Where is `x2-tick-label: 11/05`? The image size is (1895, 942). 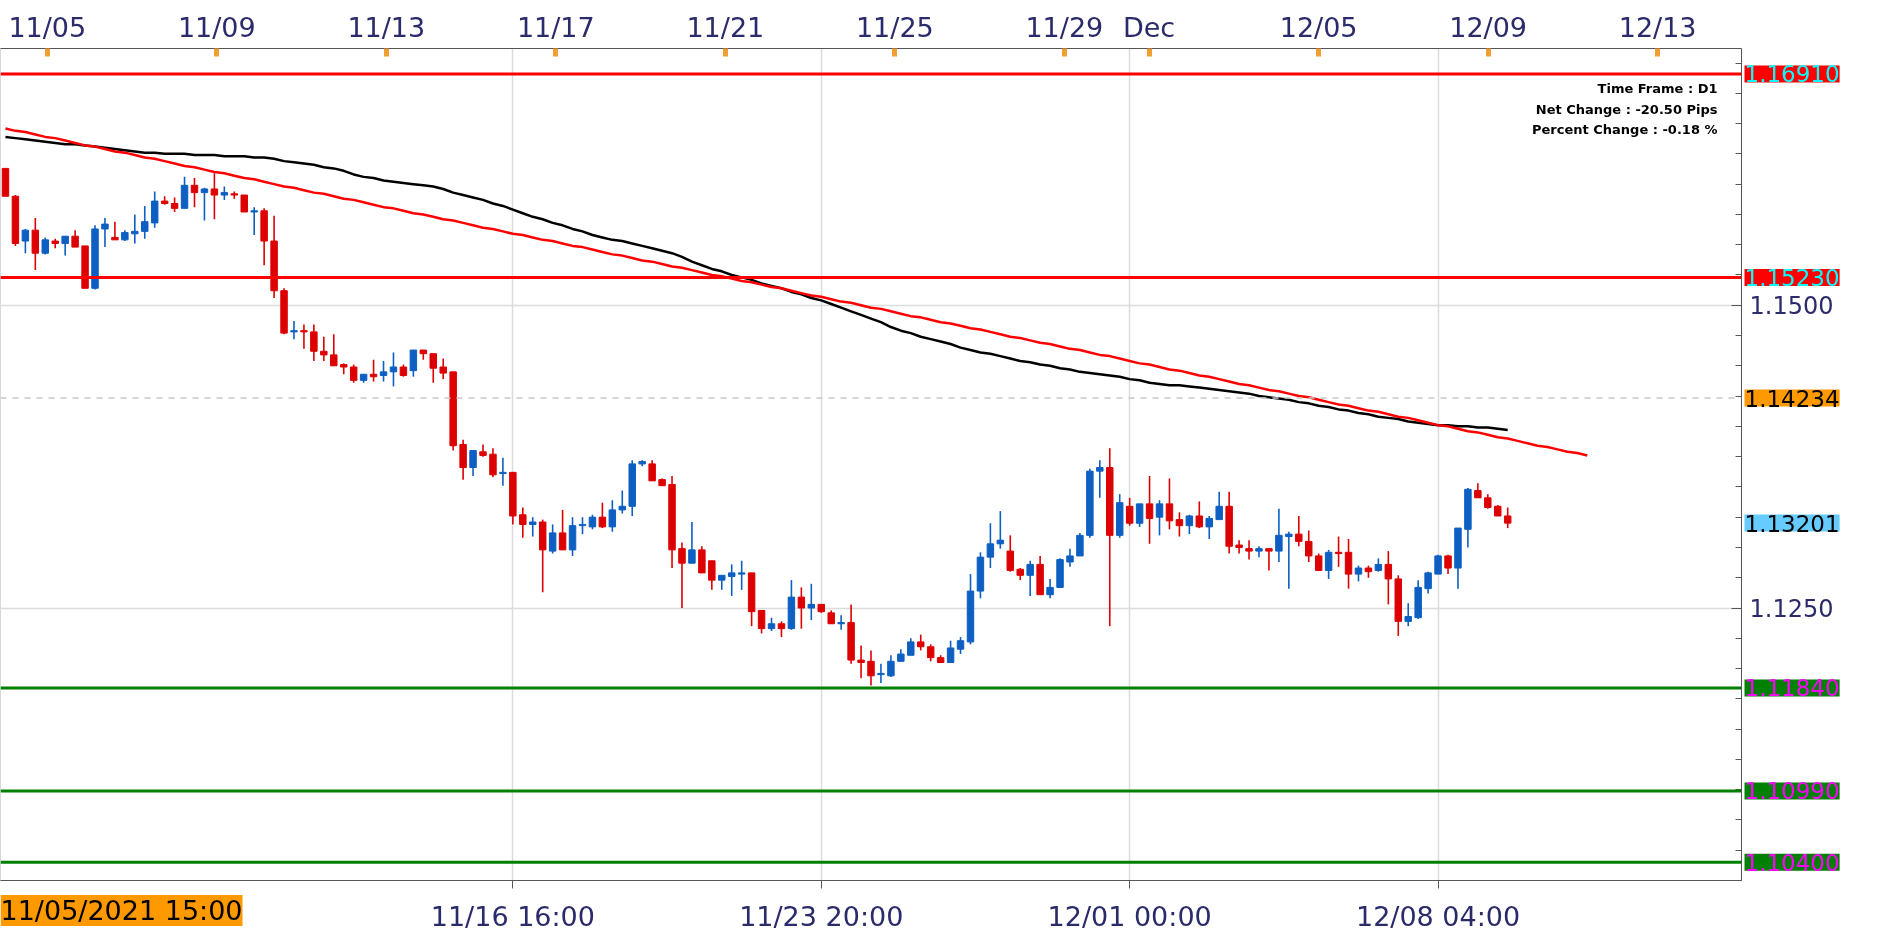 x2-tick-label: 11/05 is located at coordinates (47, 27).